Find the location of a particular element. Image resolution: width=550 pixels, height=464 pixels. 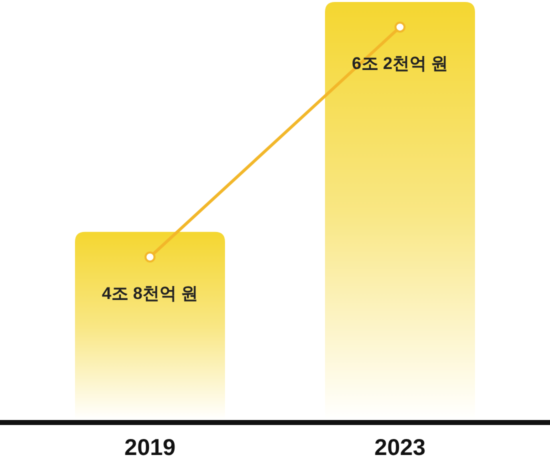

annotation: 6조 2천억 원 is located at coordinates (400, 64).